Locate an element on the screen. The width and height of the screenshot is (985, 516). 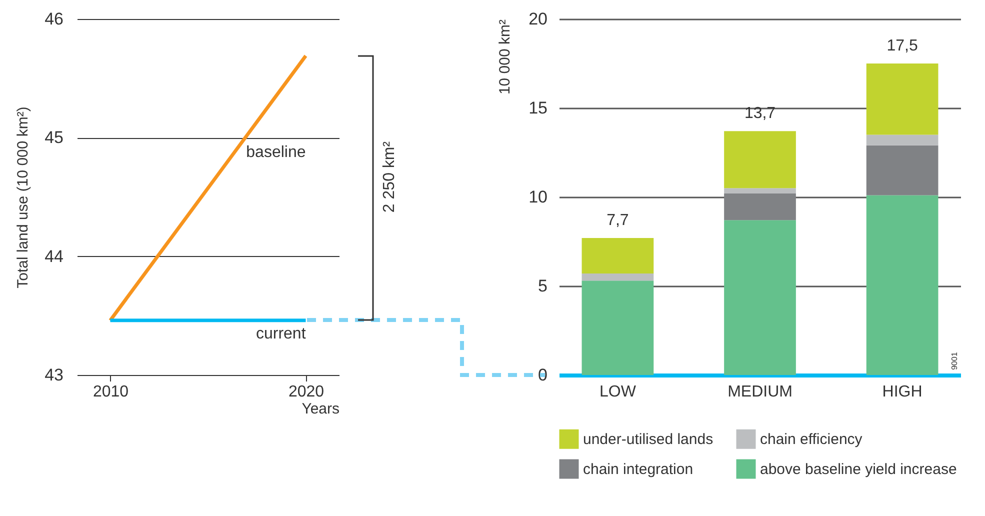
total-label: 7,7 is located at coordinates (617, 220).